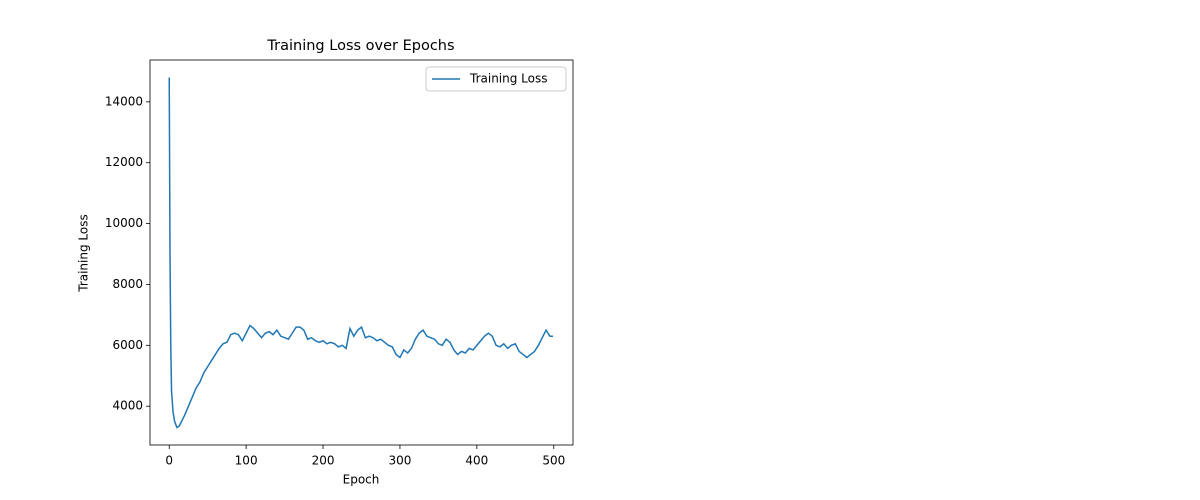 The width and height of the screenshot is (1200, 500). I want to click on legend-box, so click(496, 79).